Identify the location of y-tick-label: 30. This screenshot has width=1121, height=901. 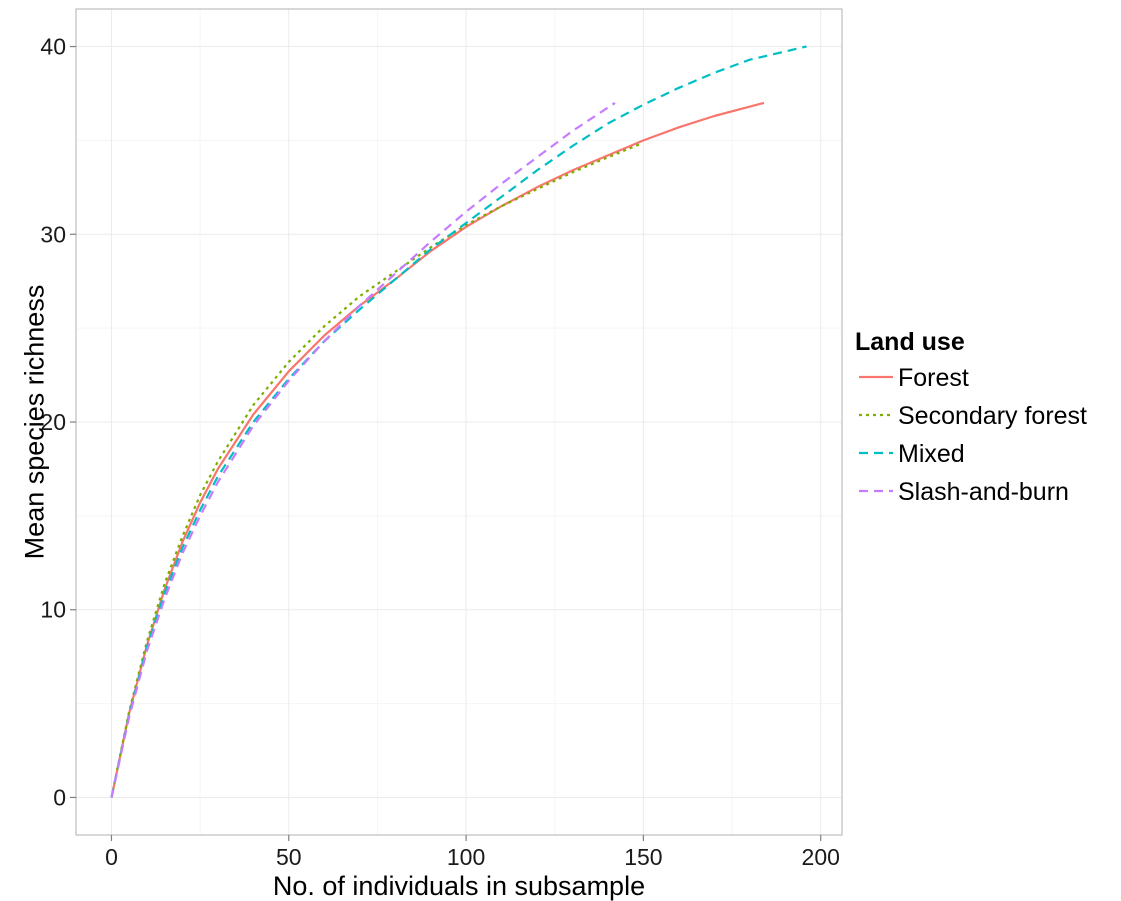
(53, 234).